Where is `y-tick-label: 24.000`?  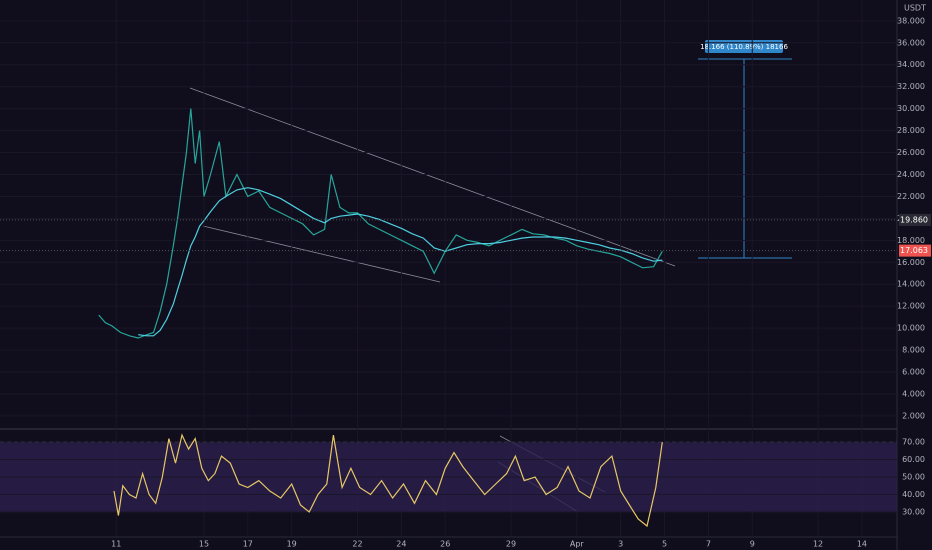 y-tick-label: 24.000 is located at coordinates (911, 174).